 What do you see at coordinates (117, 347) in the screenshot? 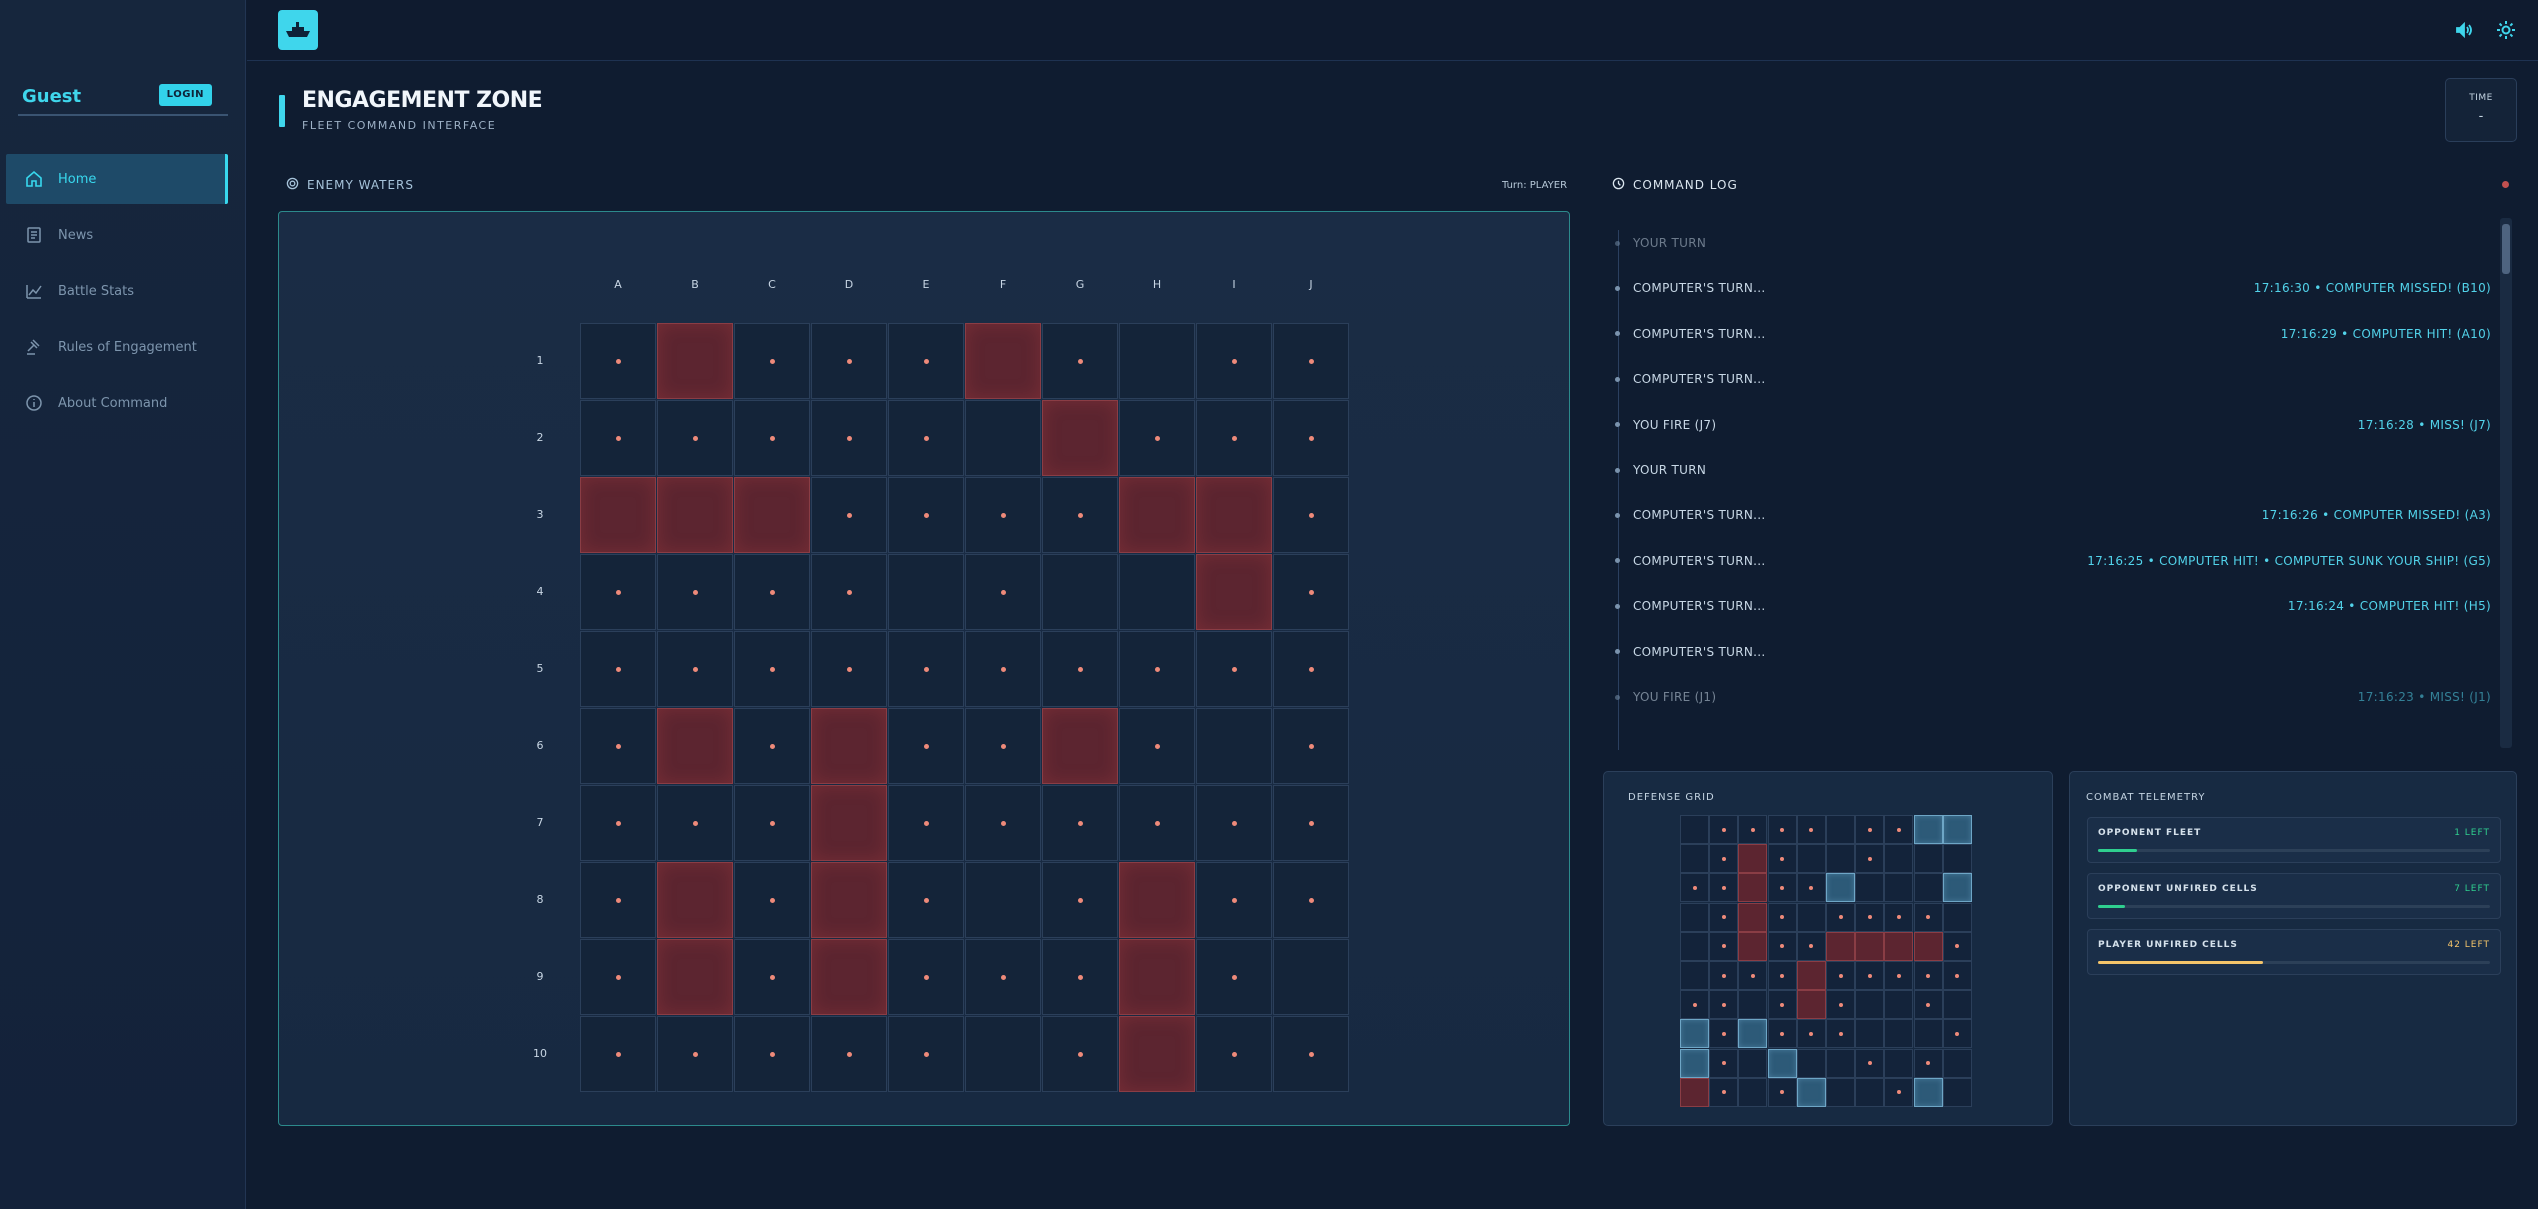
I see `sidebar-item-rules: Rules of Engagement` at bounding box center [117, 347].